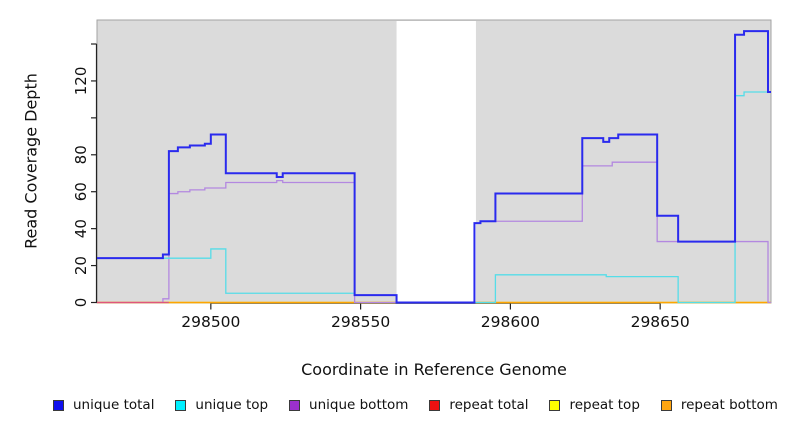  Describe the element at coordinates (435, 405) in the screenshot. I see `legend-swatch-repeat-total` at that location.